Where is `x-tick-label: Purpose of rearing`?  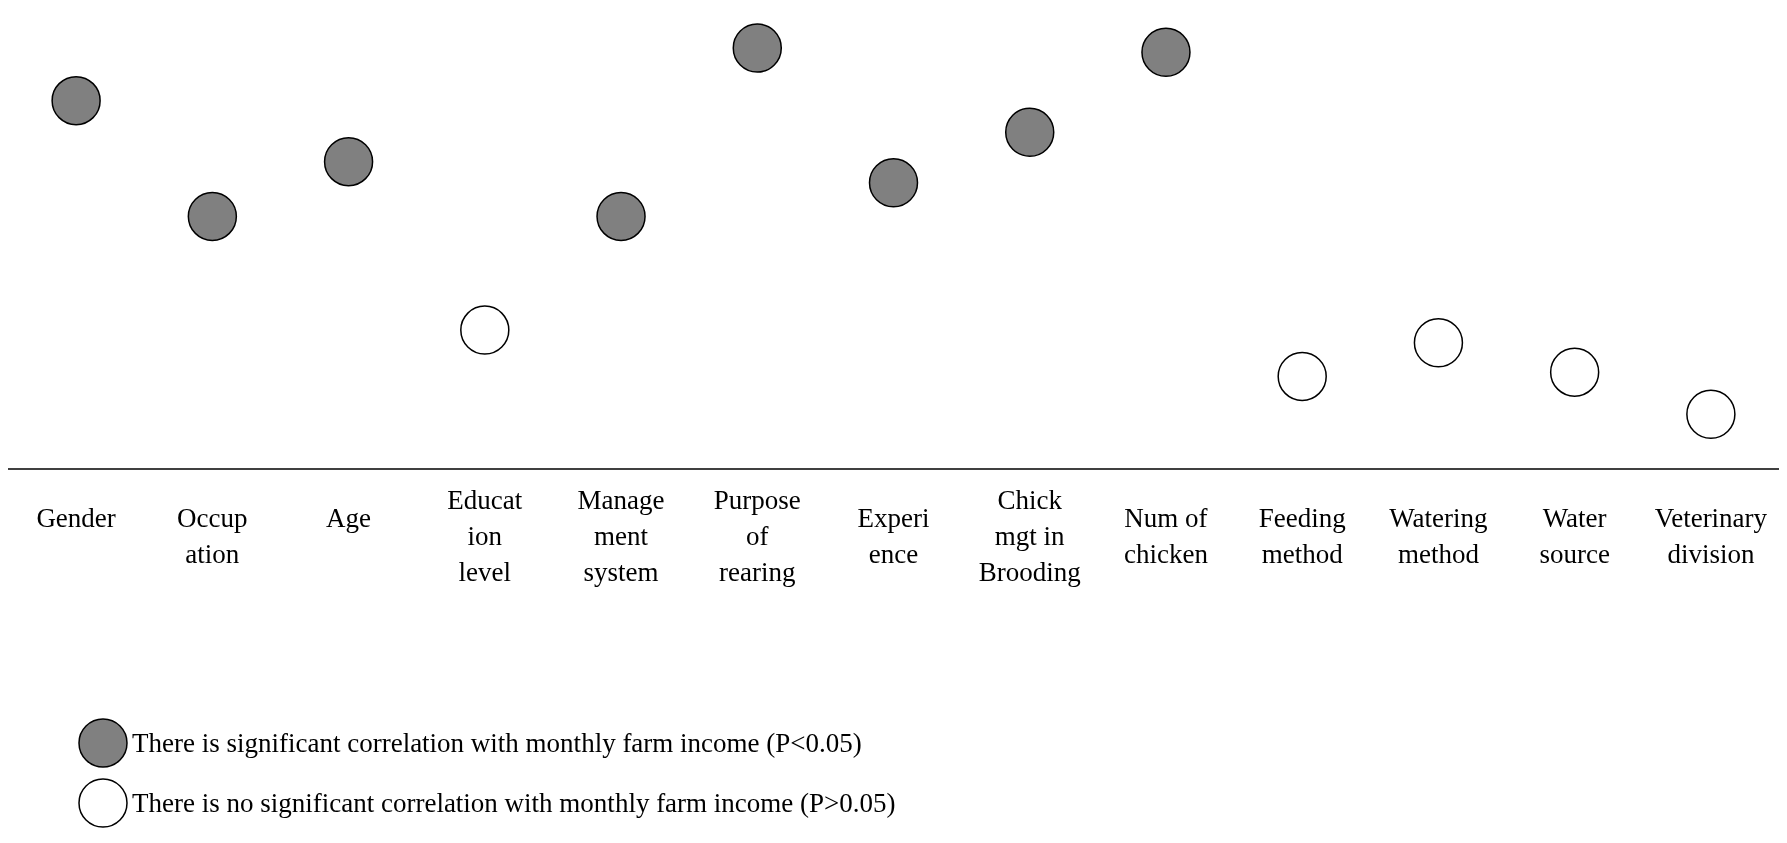 x-tick-label: Purpose of rearing is located at coordinates (757, 536).